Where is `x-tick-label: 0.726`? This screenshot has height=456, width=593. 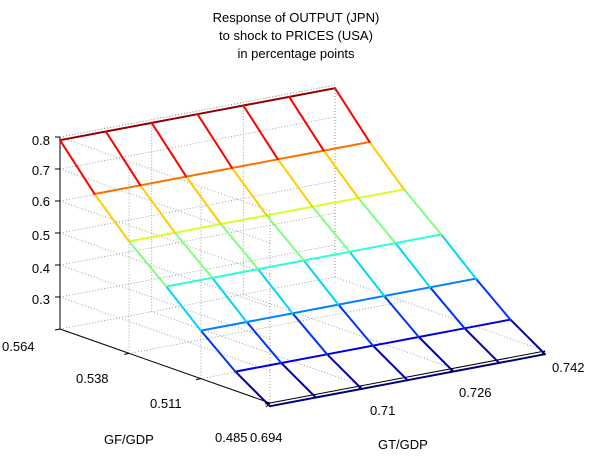
x-tick-label: 0.726 is located at coordinates (475, 392).